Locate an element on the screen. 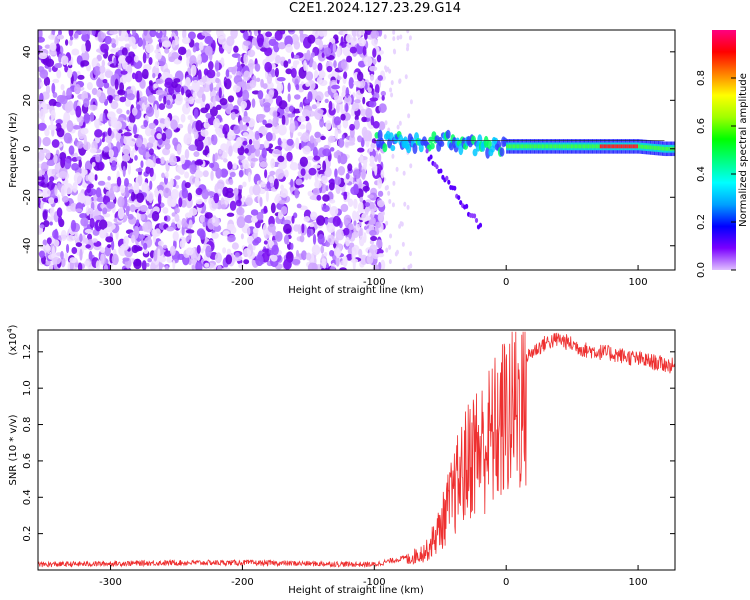  x-tick-label: -100 is located at coordinates (374, 282).